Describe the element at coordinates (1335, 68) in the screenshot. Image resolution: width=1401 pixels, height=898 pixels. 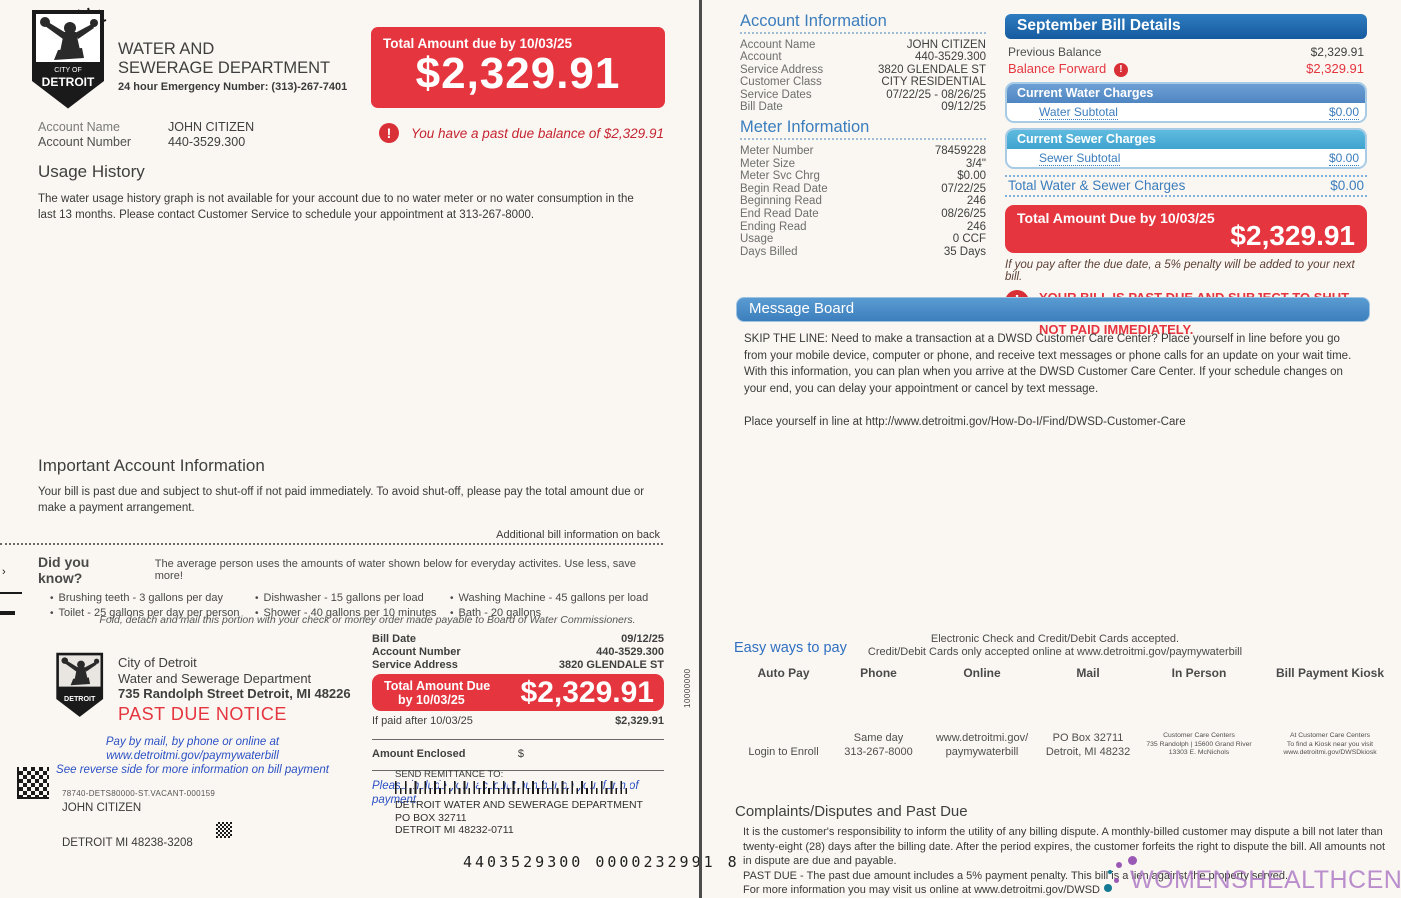
I see `balance-forward-value: $2,329.91` at that location.